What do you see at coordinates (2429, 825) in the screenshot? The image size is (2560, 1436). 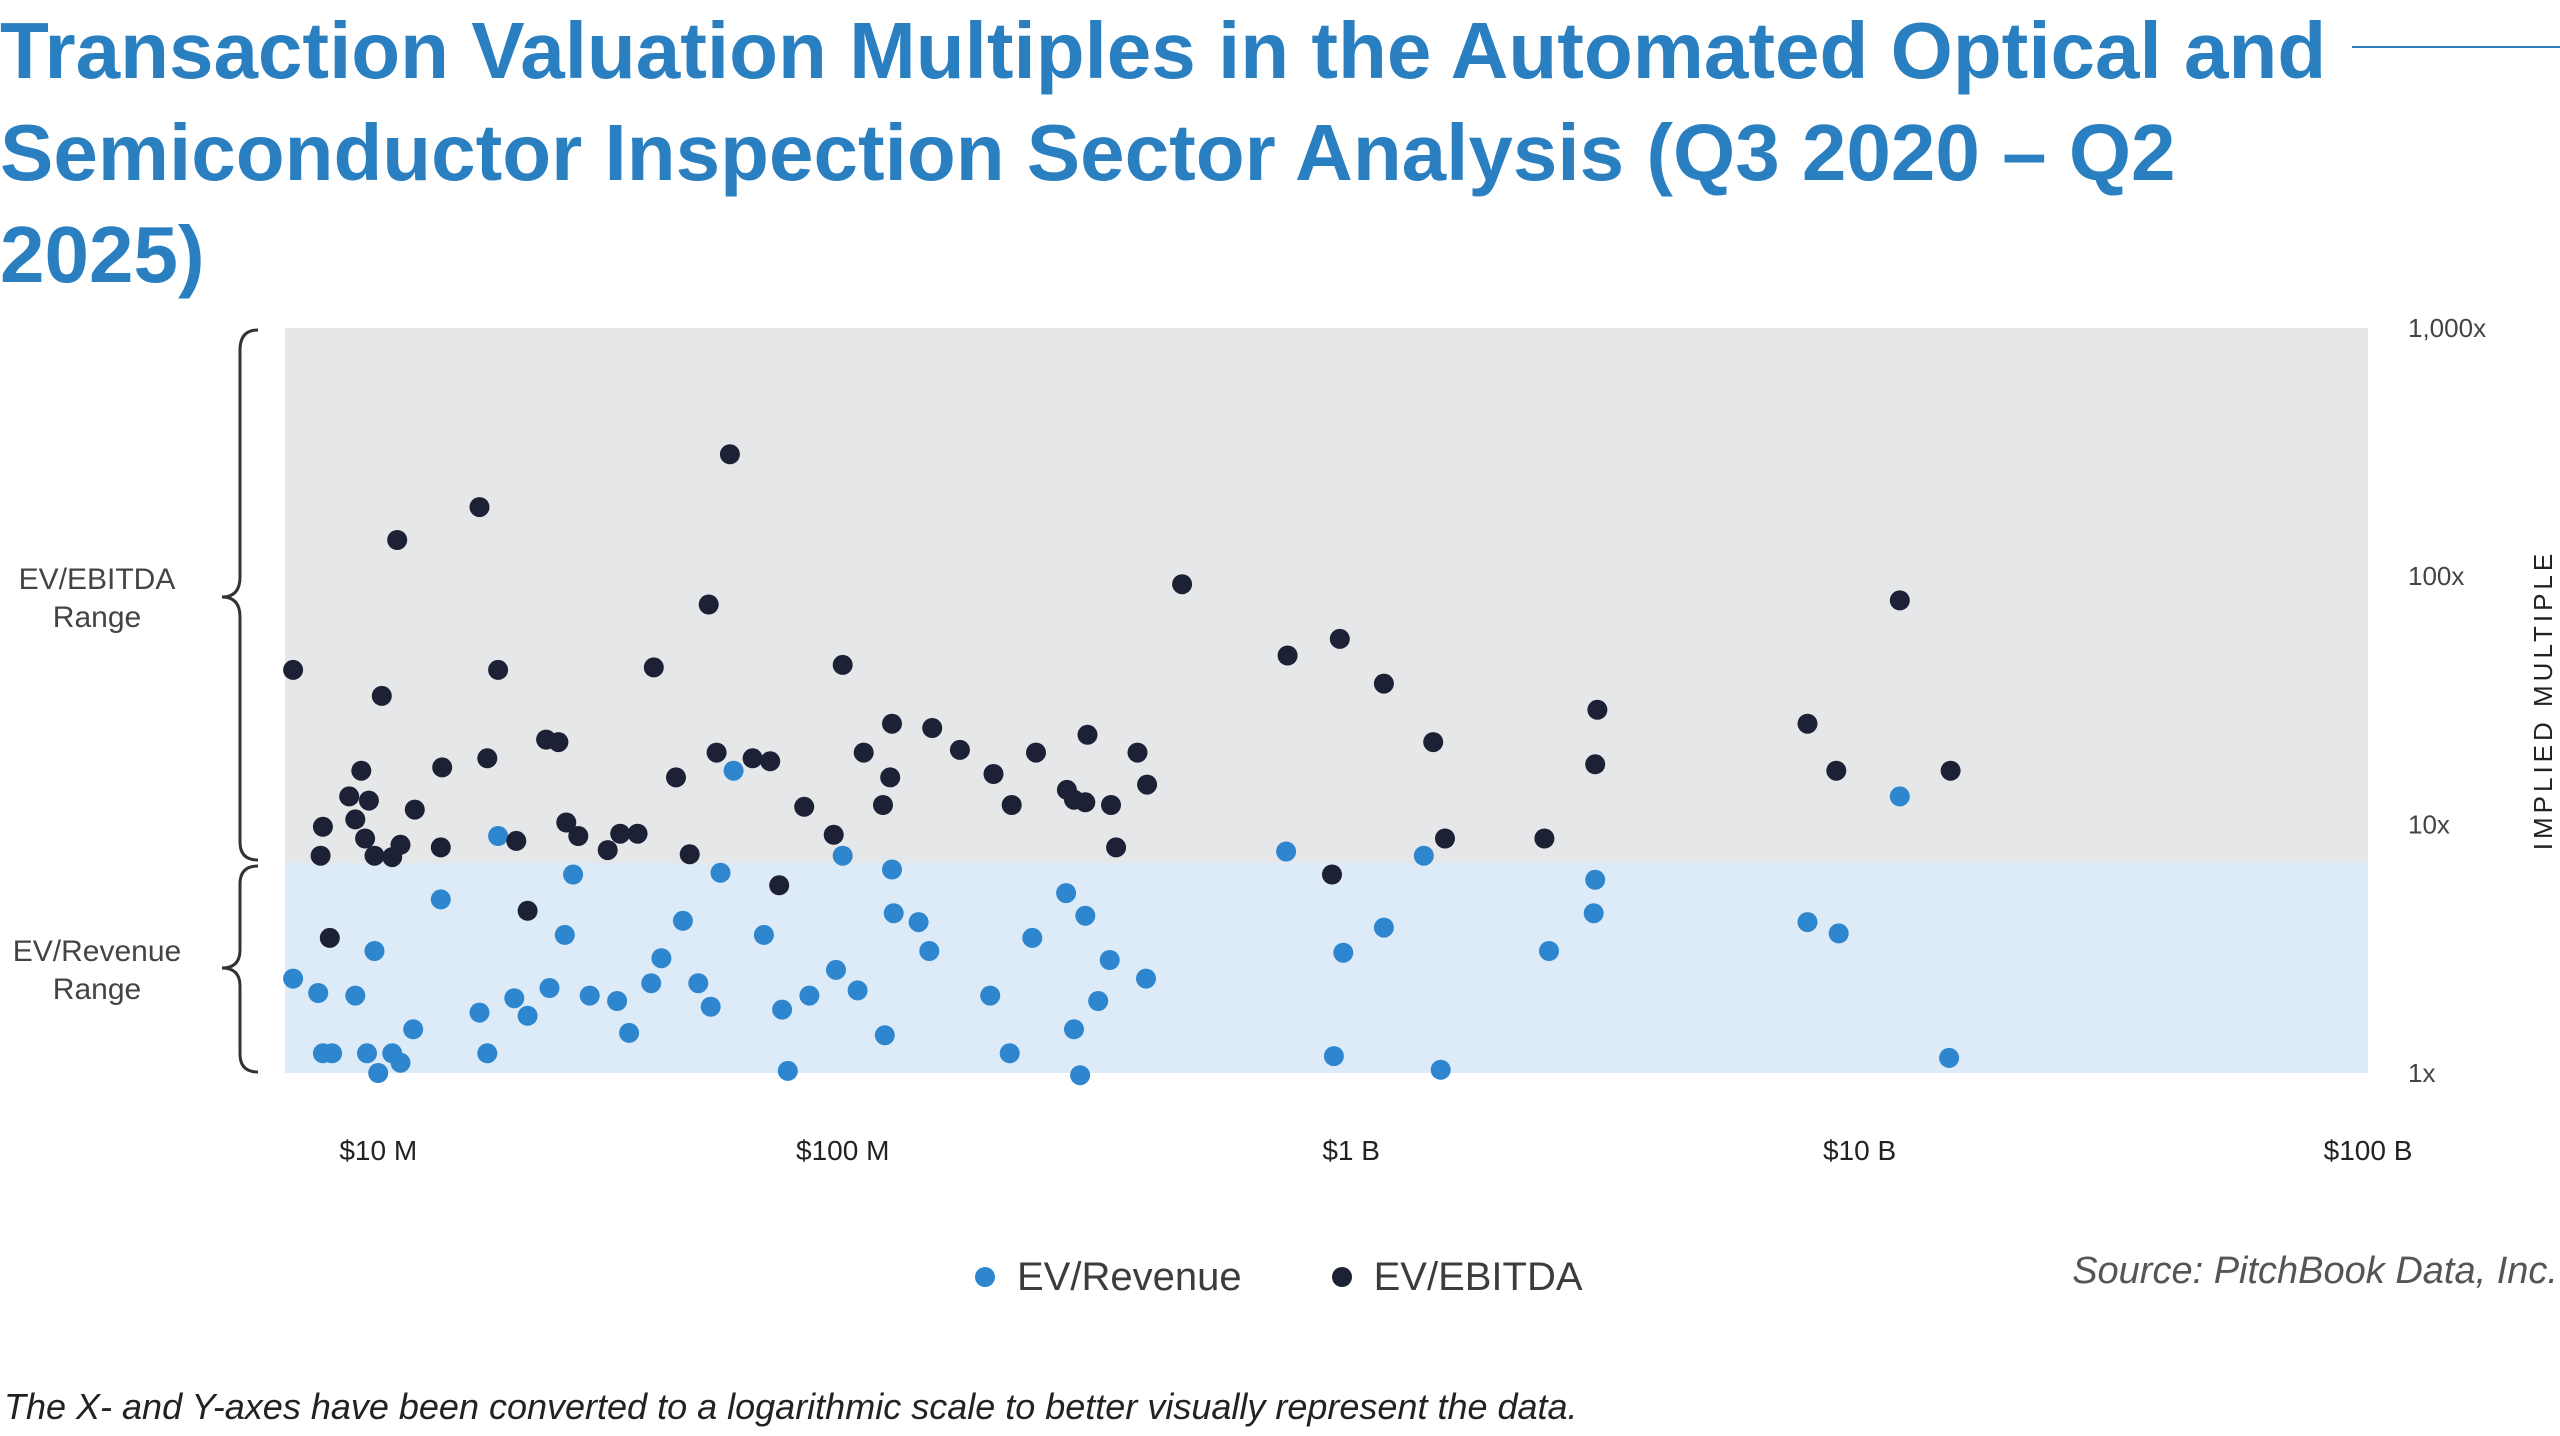 I see `y-tick-label: 10x` at bounding box center [2429, 825].